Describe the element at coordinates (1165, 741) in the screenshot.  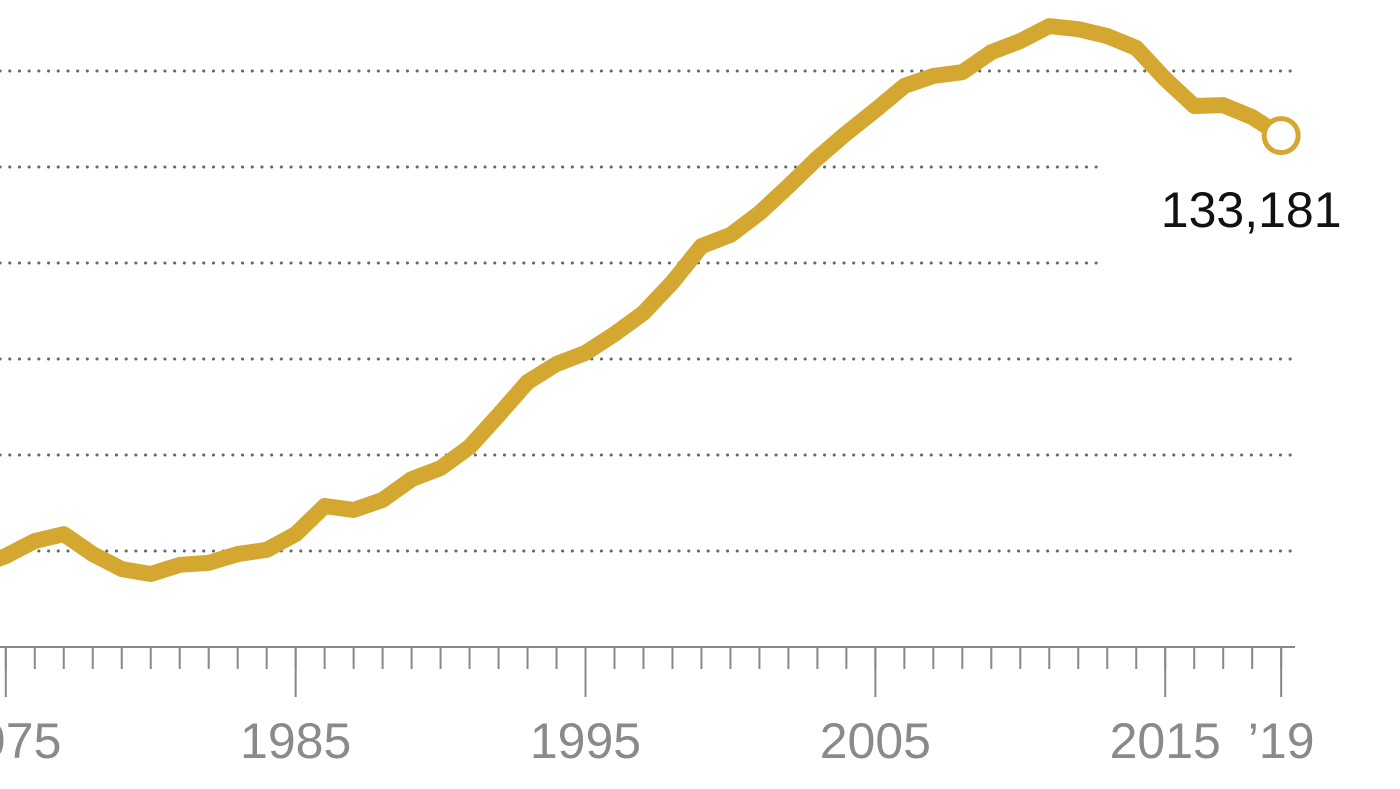
I see `x-tick-label: 2015` at that location.